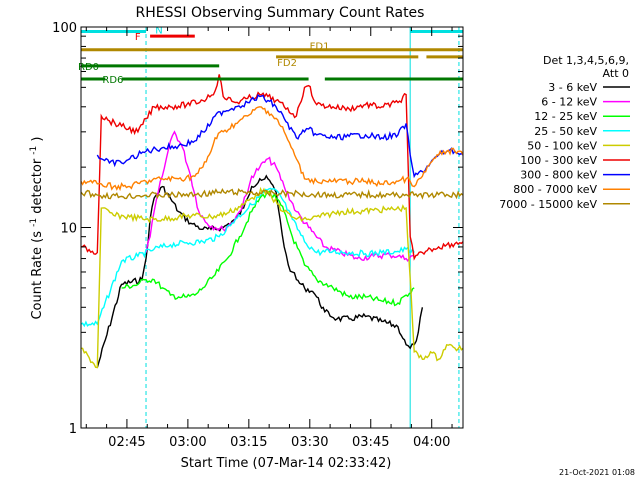  What do you see at coordinates (37, 138) in the screenshot?
I see `y-axis-label-part: )` at bounding box center [37, 138].